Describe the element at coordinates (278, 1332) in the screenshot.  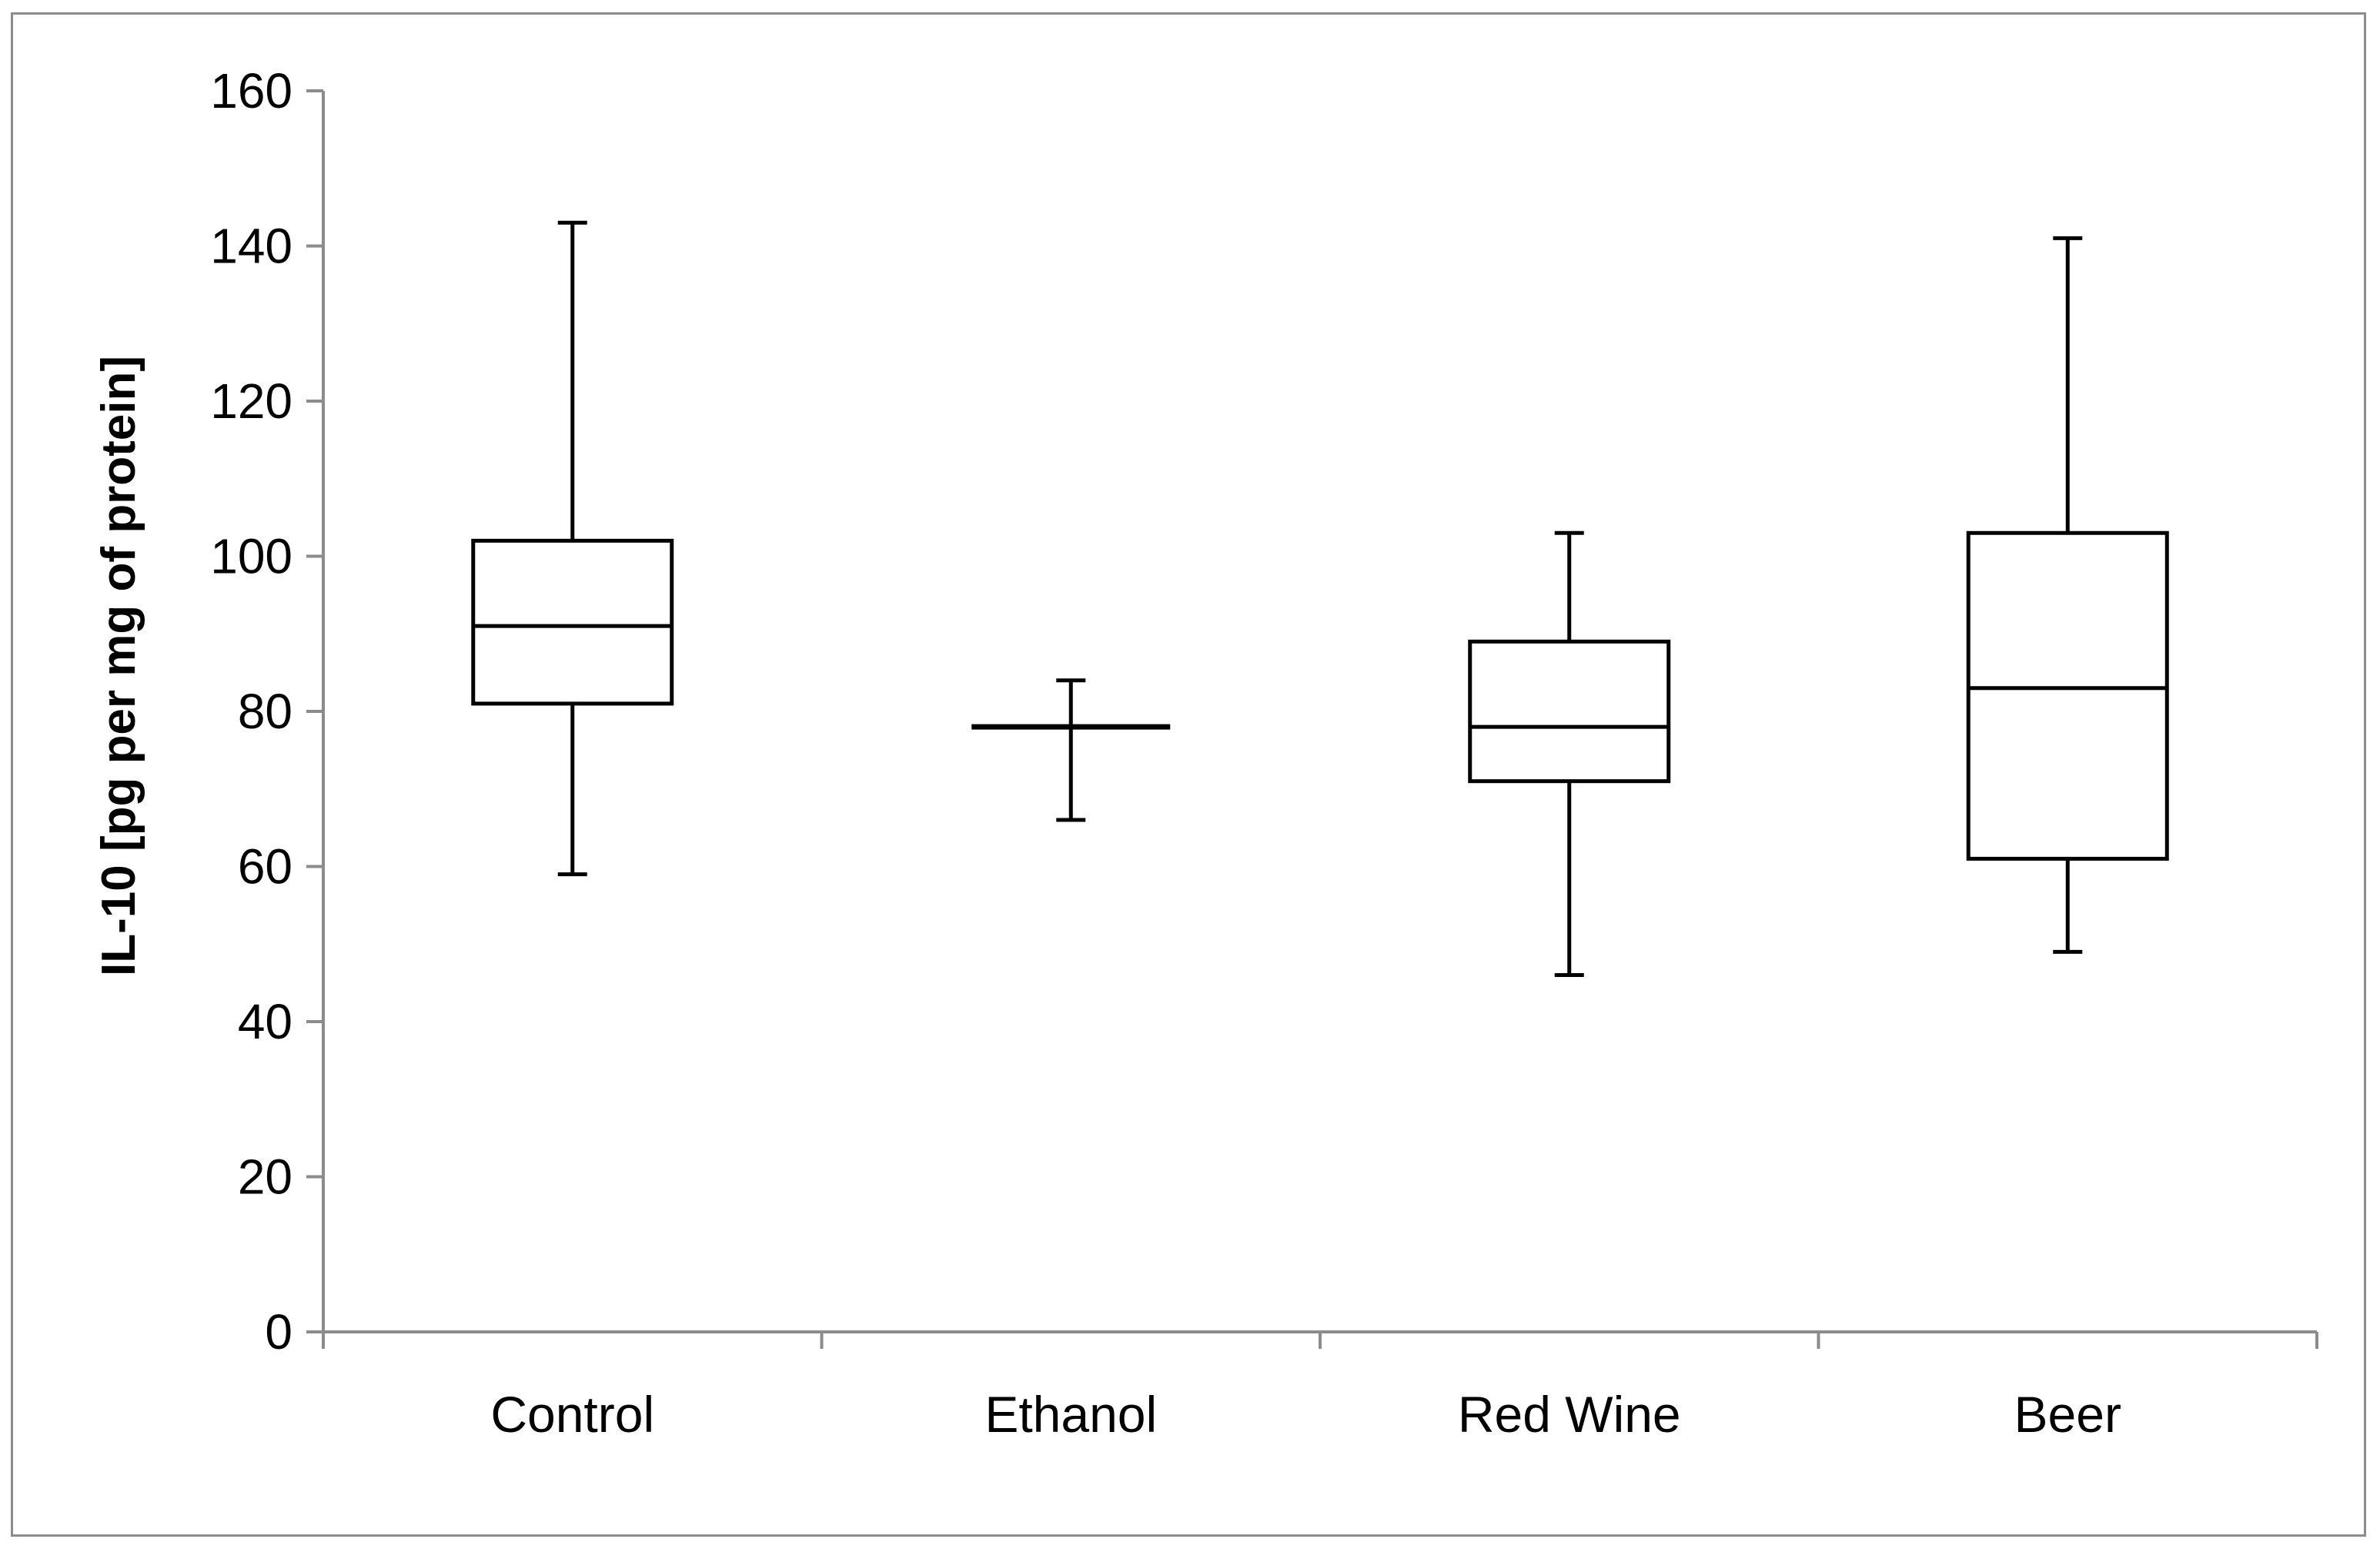
I see `y-tick-label: 0` at that location.